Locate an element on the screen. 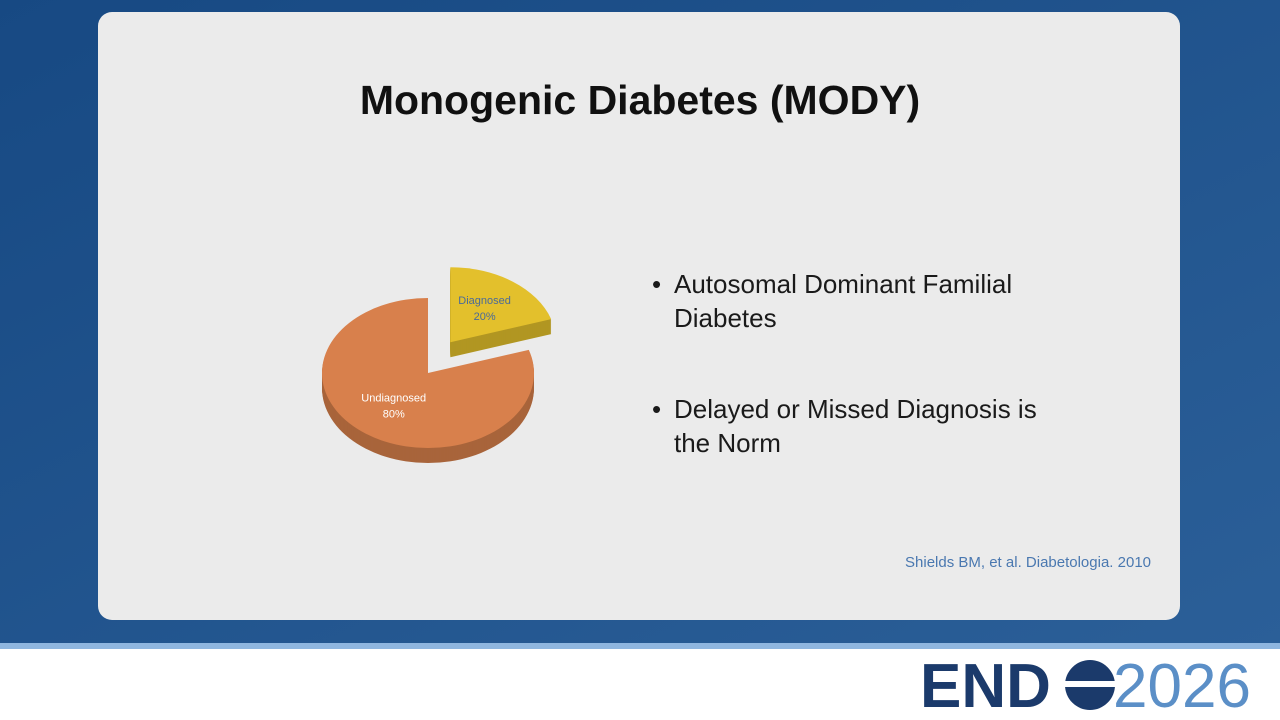 The width and height of the screenshot is (1280, 720). logo-end: END is located at coordinates (985, 686).